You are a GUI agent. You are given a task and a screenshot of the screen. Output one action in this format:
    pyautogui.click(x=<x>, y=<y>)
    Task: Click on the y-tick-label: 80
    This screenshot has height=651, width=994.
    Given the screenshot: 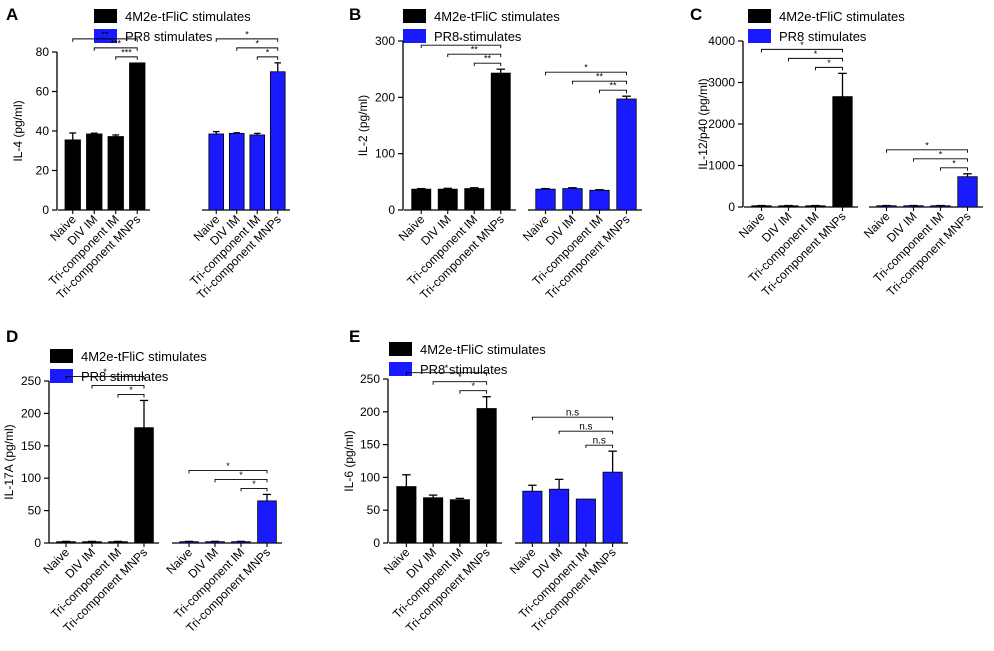 What is the action you would take?
    pyautogui.click(x=43, y=52)
    